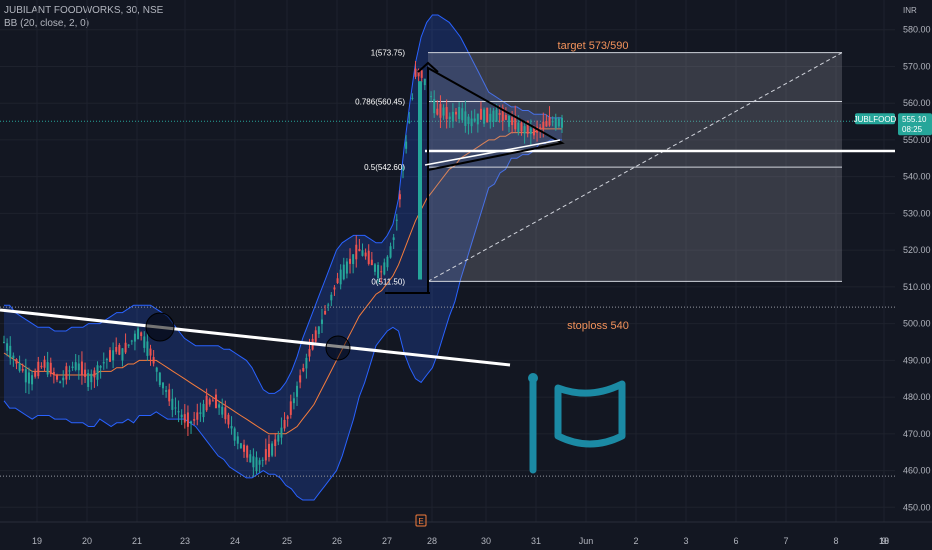 The image size is (932, 550). I want to click on stoploss-annotation: stoploss 540, so click(598, 326).